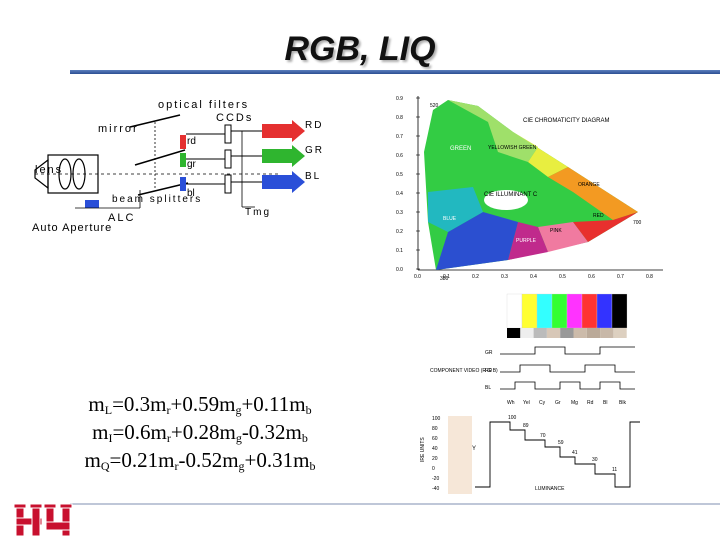  What do you see at coordinates (512, 148) in the screenshot?
I see `cie-yg-label: YELLOWISH GREEN` at bounding box center [512, 148].